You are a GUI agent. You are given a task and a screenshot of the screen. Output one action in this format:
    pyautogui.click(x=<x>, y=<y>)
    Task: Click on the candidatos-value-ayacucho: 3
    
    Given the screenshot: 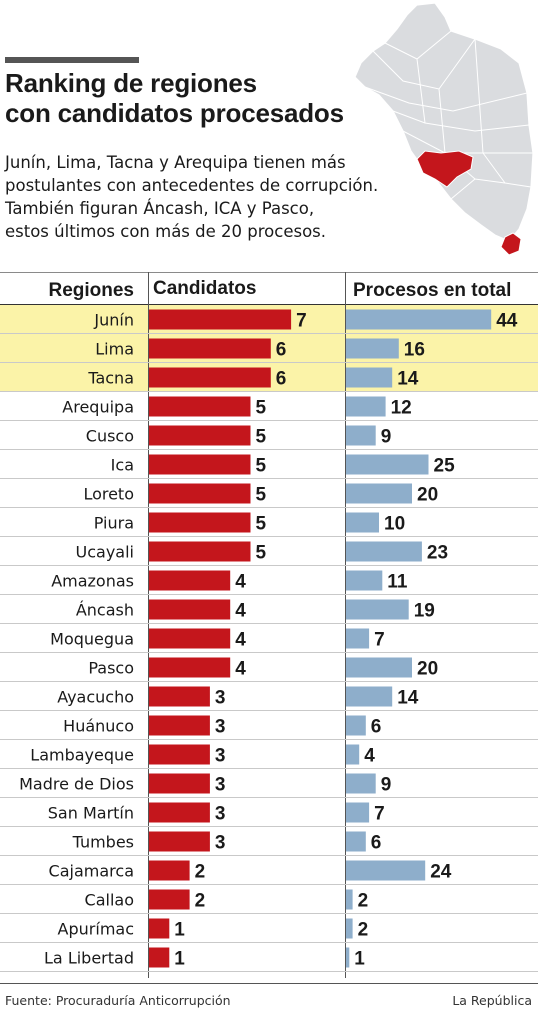 What is the action you would take?
    pyautogui.click(x=220, y=698)
    